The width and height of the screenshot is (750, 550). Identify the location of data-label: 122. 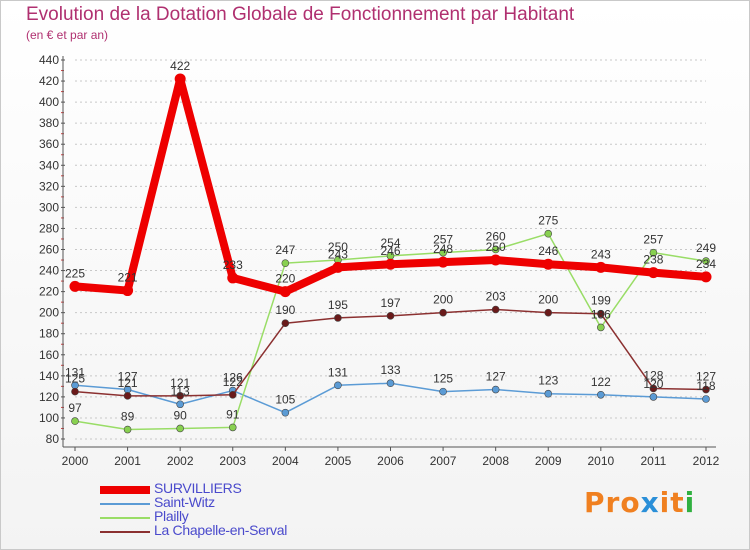
(601, 382).